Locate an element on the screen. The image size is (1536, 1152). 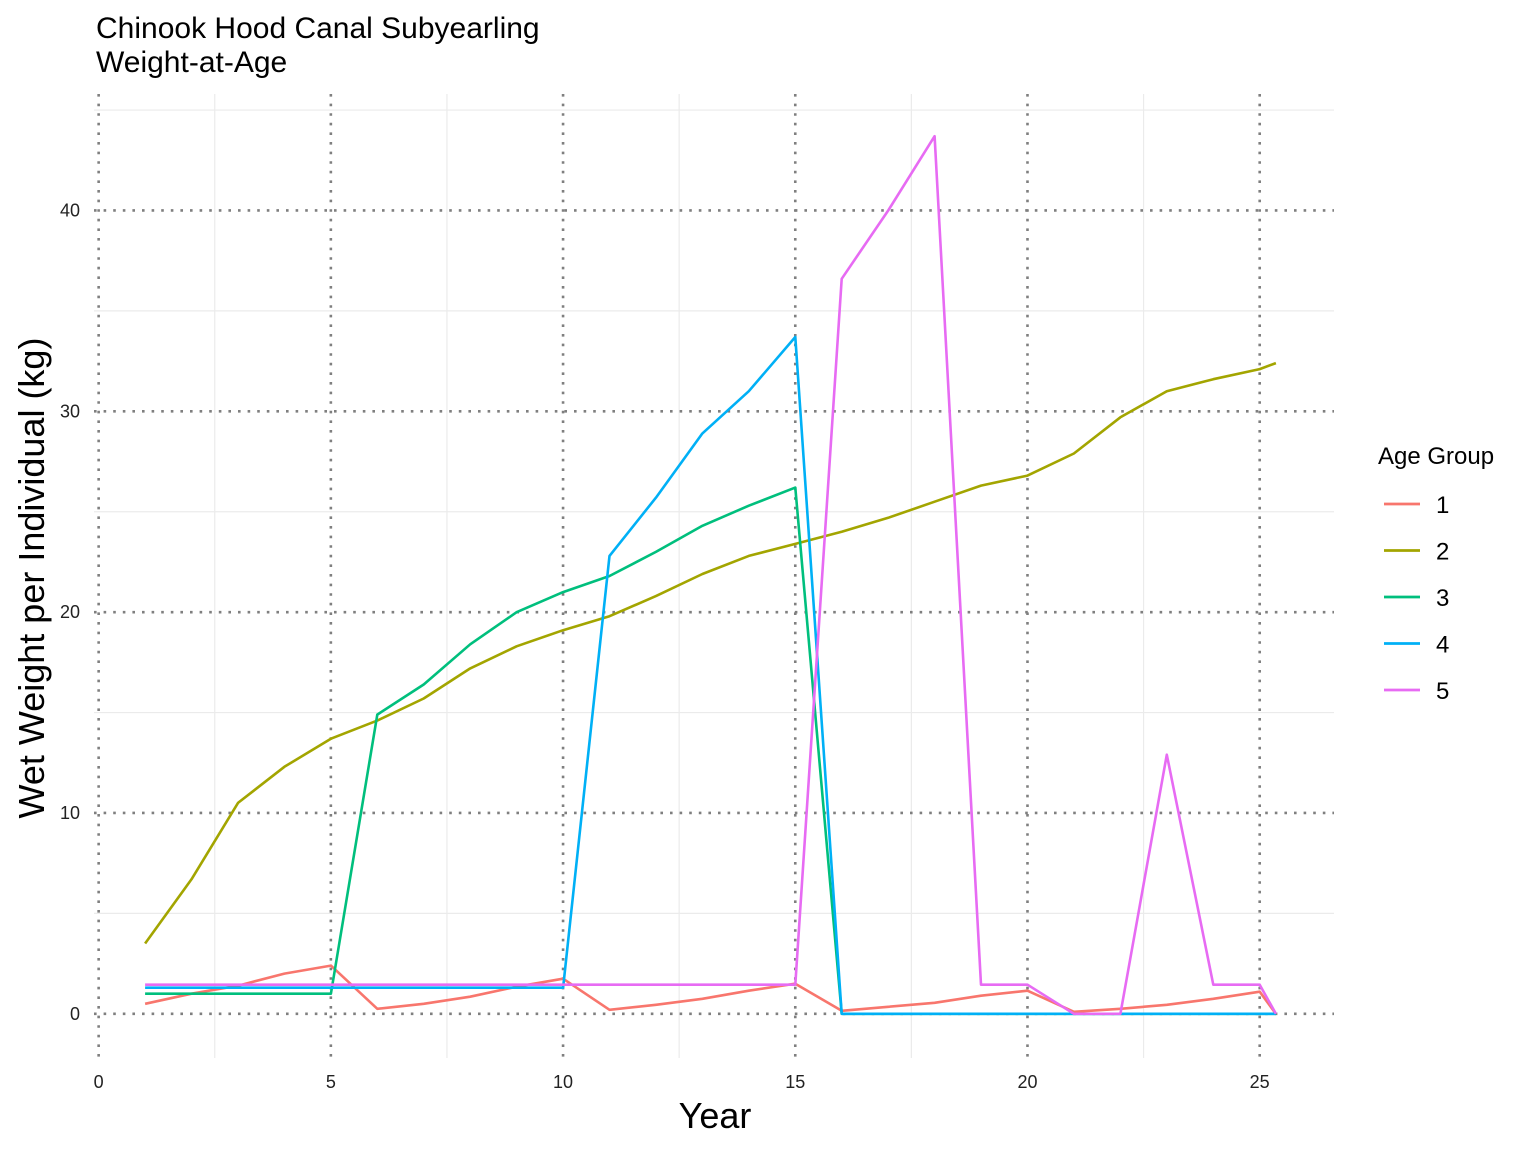
legend: Age Group 1 2 3 4 5 is located at coordinates (1436, 574).